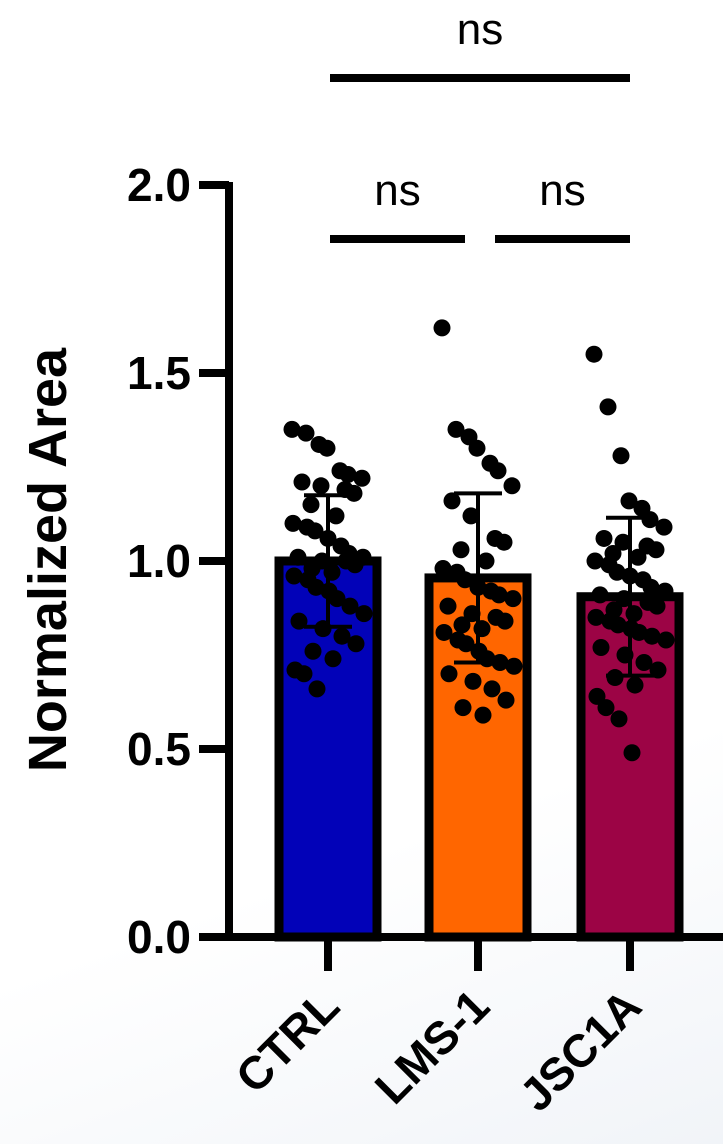 The height and width of the screenshot is (1144, 723). What do you see at coordinates (159, 185) in the screenshot?
I see `y-tick-label: 2.0` at bounding box center [159, 185].